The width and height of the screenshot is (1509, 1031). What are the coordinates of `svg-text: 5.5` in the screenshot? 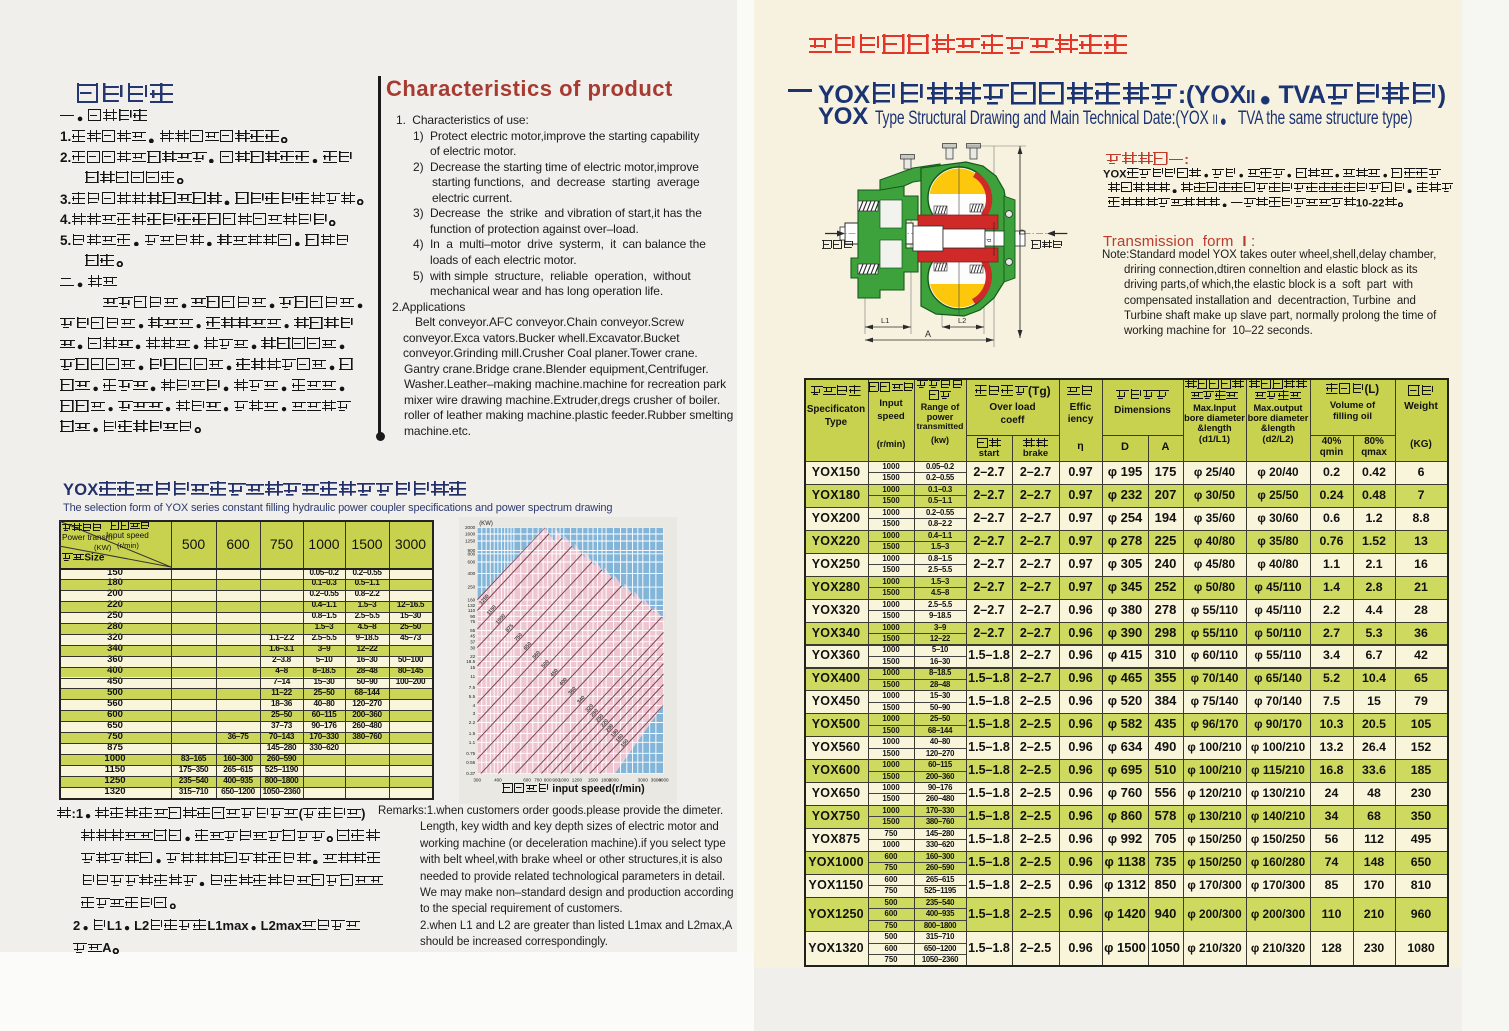 It's located at (472, 696).